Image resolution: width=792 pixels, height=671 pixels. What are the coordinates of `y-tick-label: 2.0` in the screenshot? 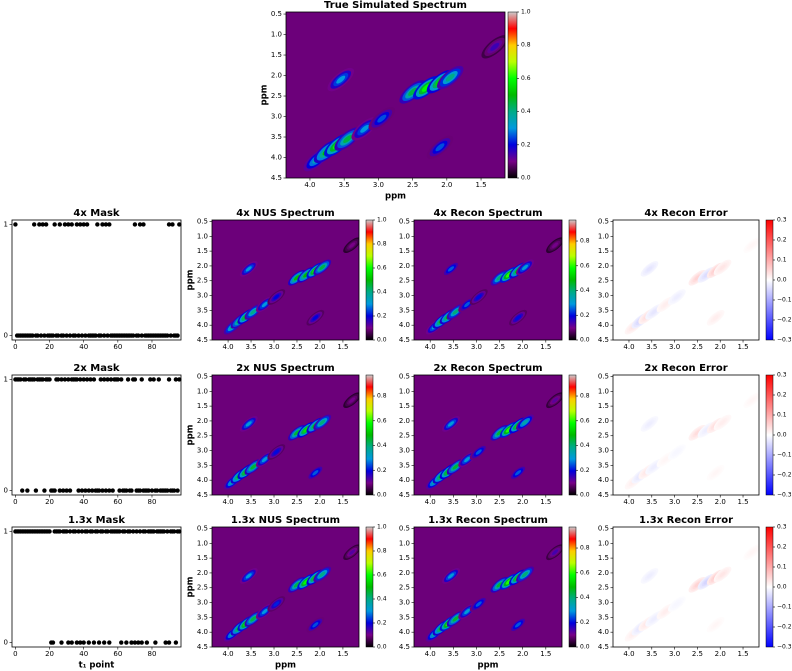 It's located at (404, 573).